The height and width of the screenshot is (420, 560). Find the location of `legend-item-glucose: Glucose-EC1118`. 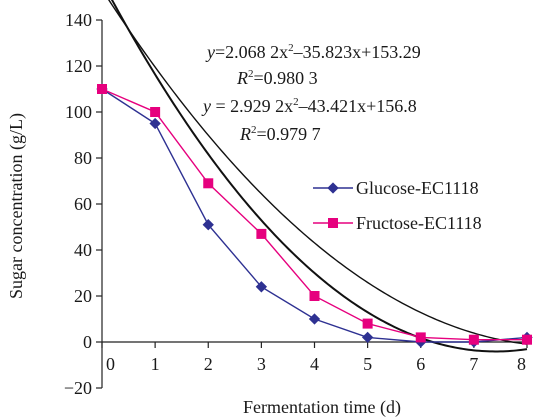

legend-item-glucose: Glucose-EC1118 is located at coordinates (396, 188).